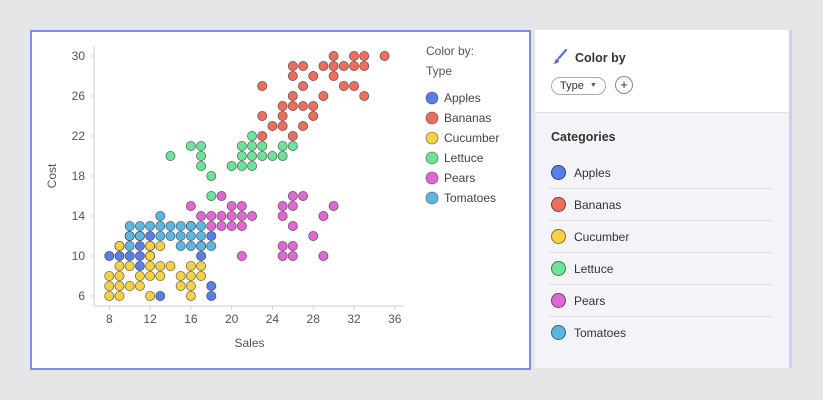  I want to click on legend-label-bananas: Bananas, so click(467, 118).